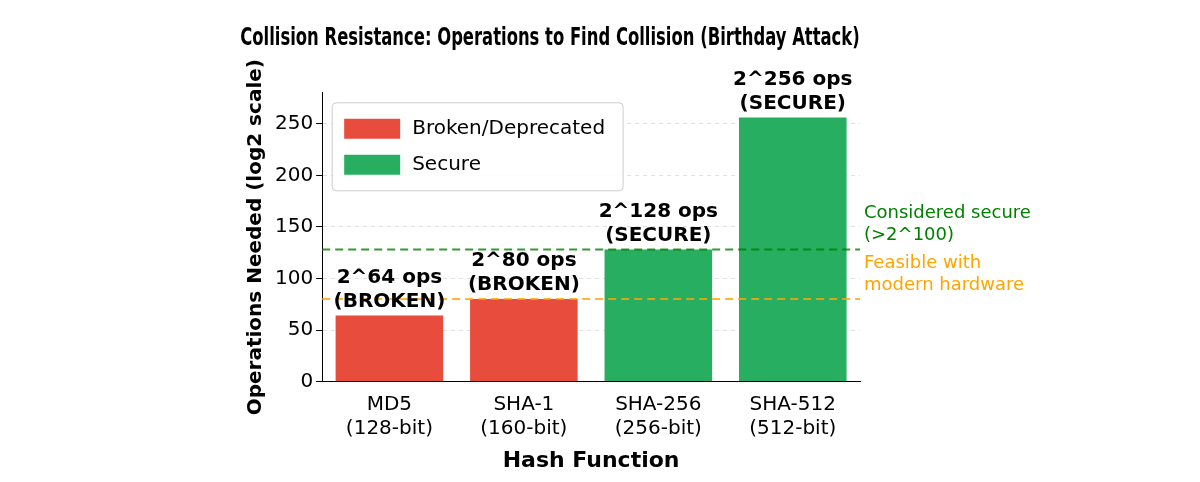 The height and width of the screenshot is (482, 1200). What do you see at coordinates (947, 223) in the screenshot?
I see `ref-line-label: Considered secure (>2^100)` at bounding box center [947, 223].